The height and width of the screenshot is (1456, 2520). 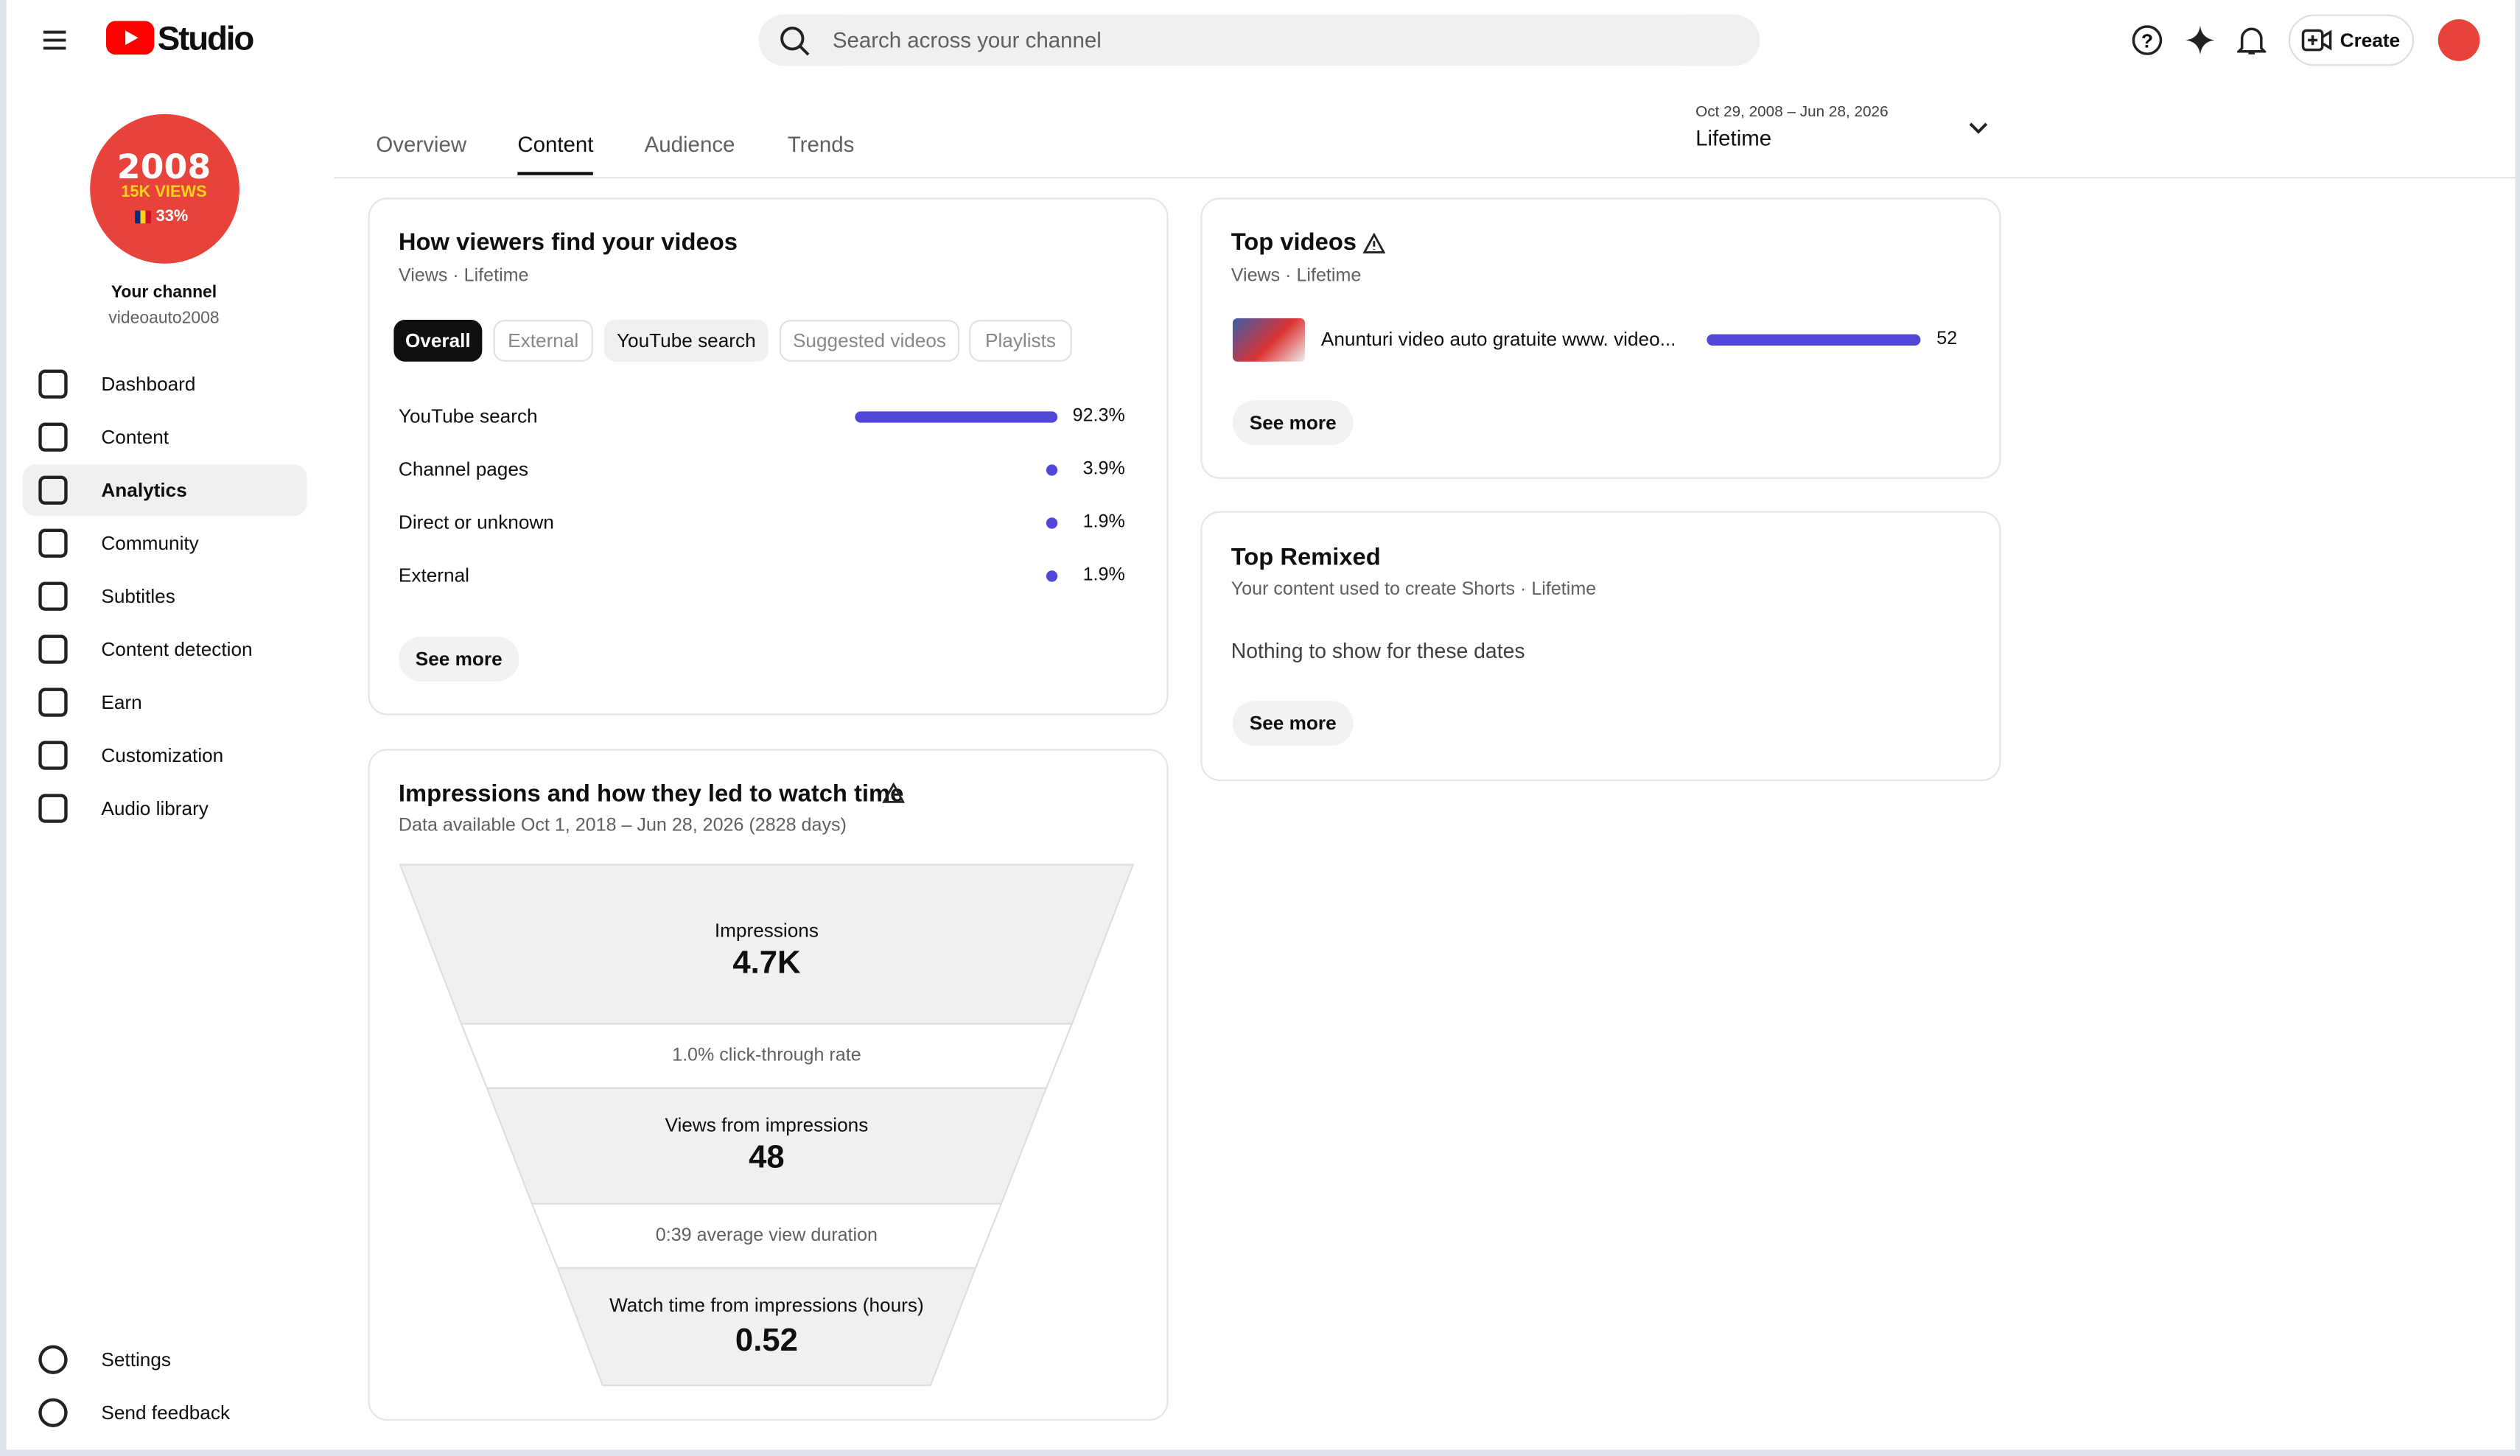 What do you see at coordinates (476, 522) in the screenshot?
I see `source-name: Direct or unknown` at bounding box center [476, 522].